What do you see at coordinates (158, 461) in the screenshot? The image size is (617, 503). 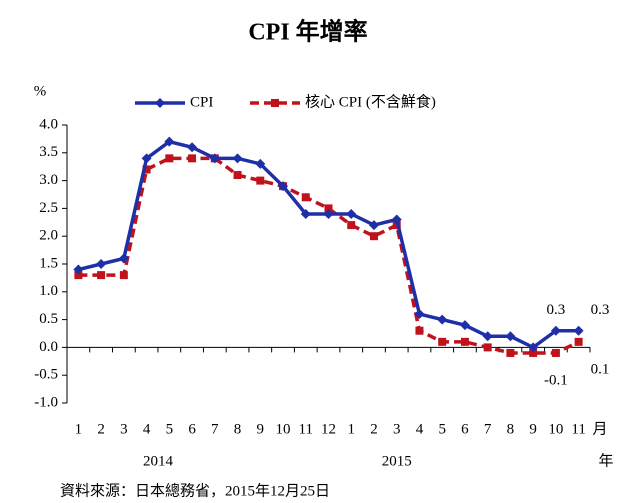 I see `year-label: 2014` at bounding box center [158, 461].